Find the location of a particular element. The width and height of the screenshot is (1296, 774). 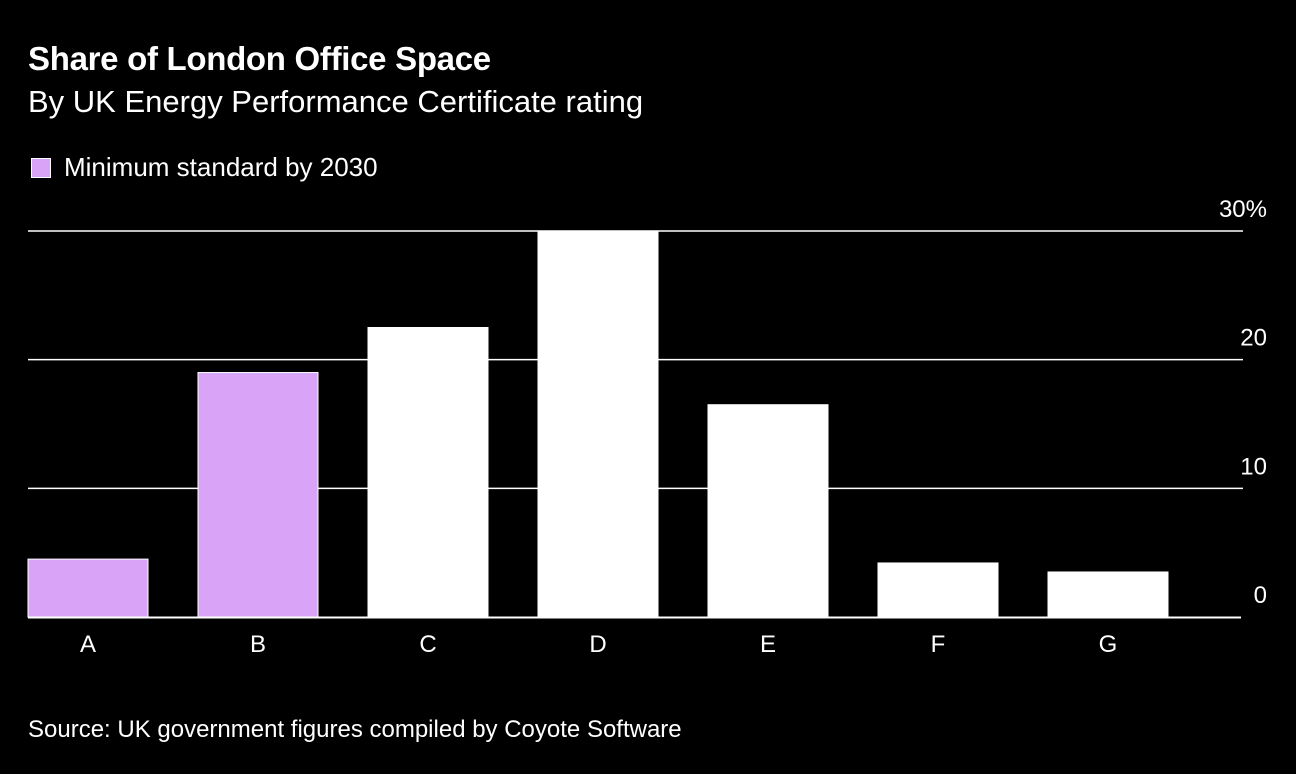

bar-D is located at coordinates (598, 424).